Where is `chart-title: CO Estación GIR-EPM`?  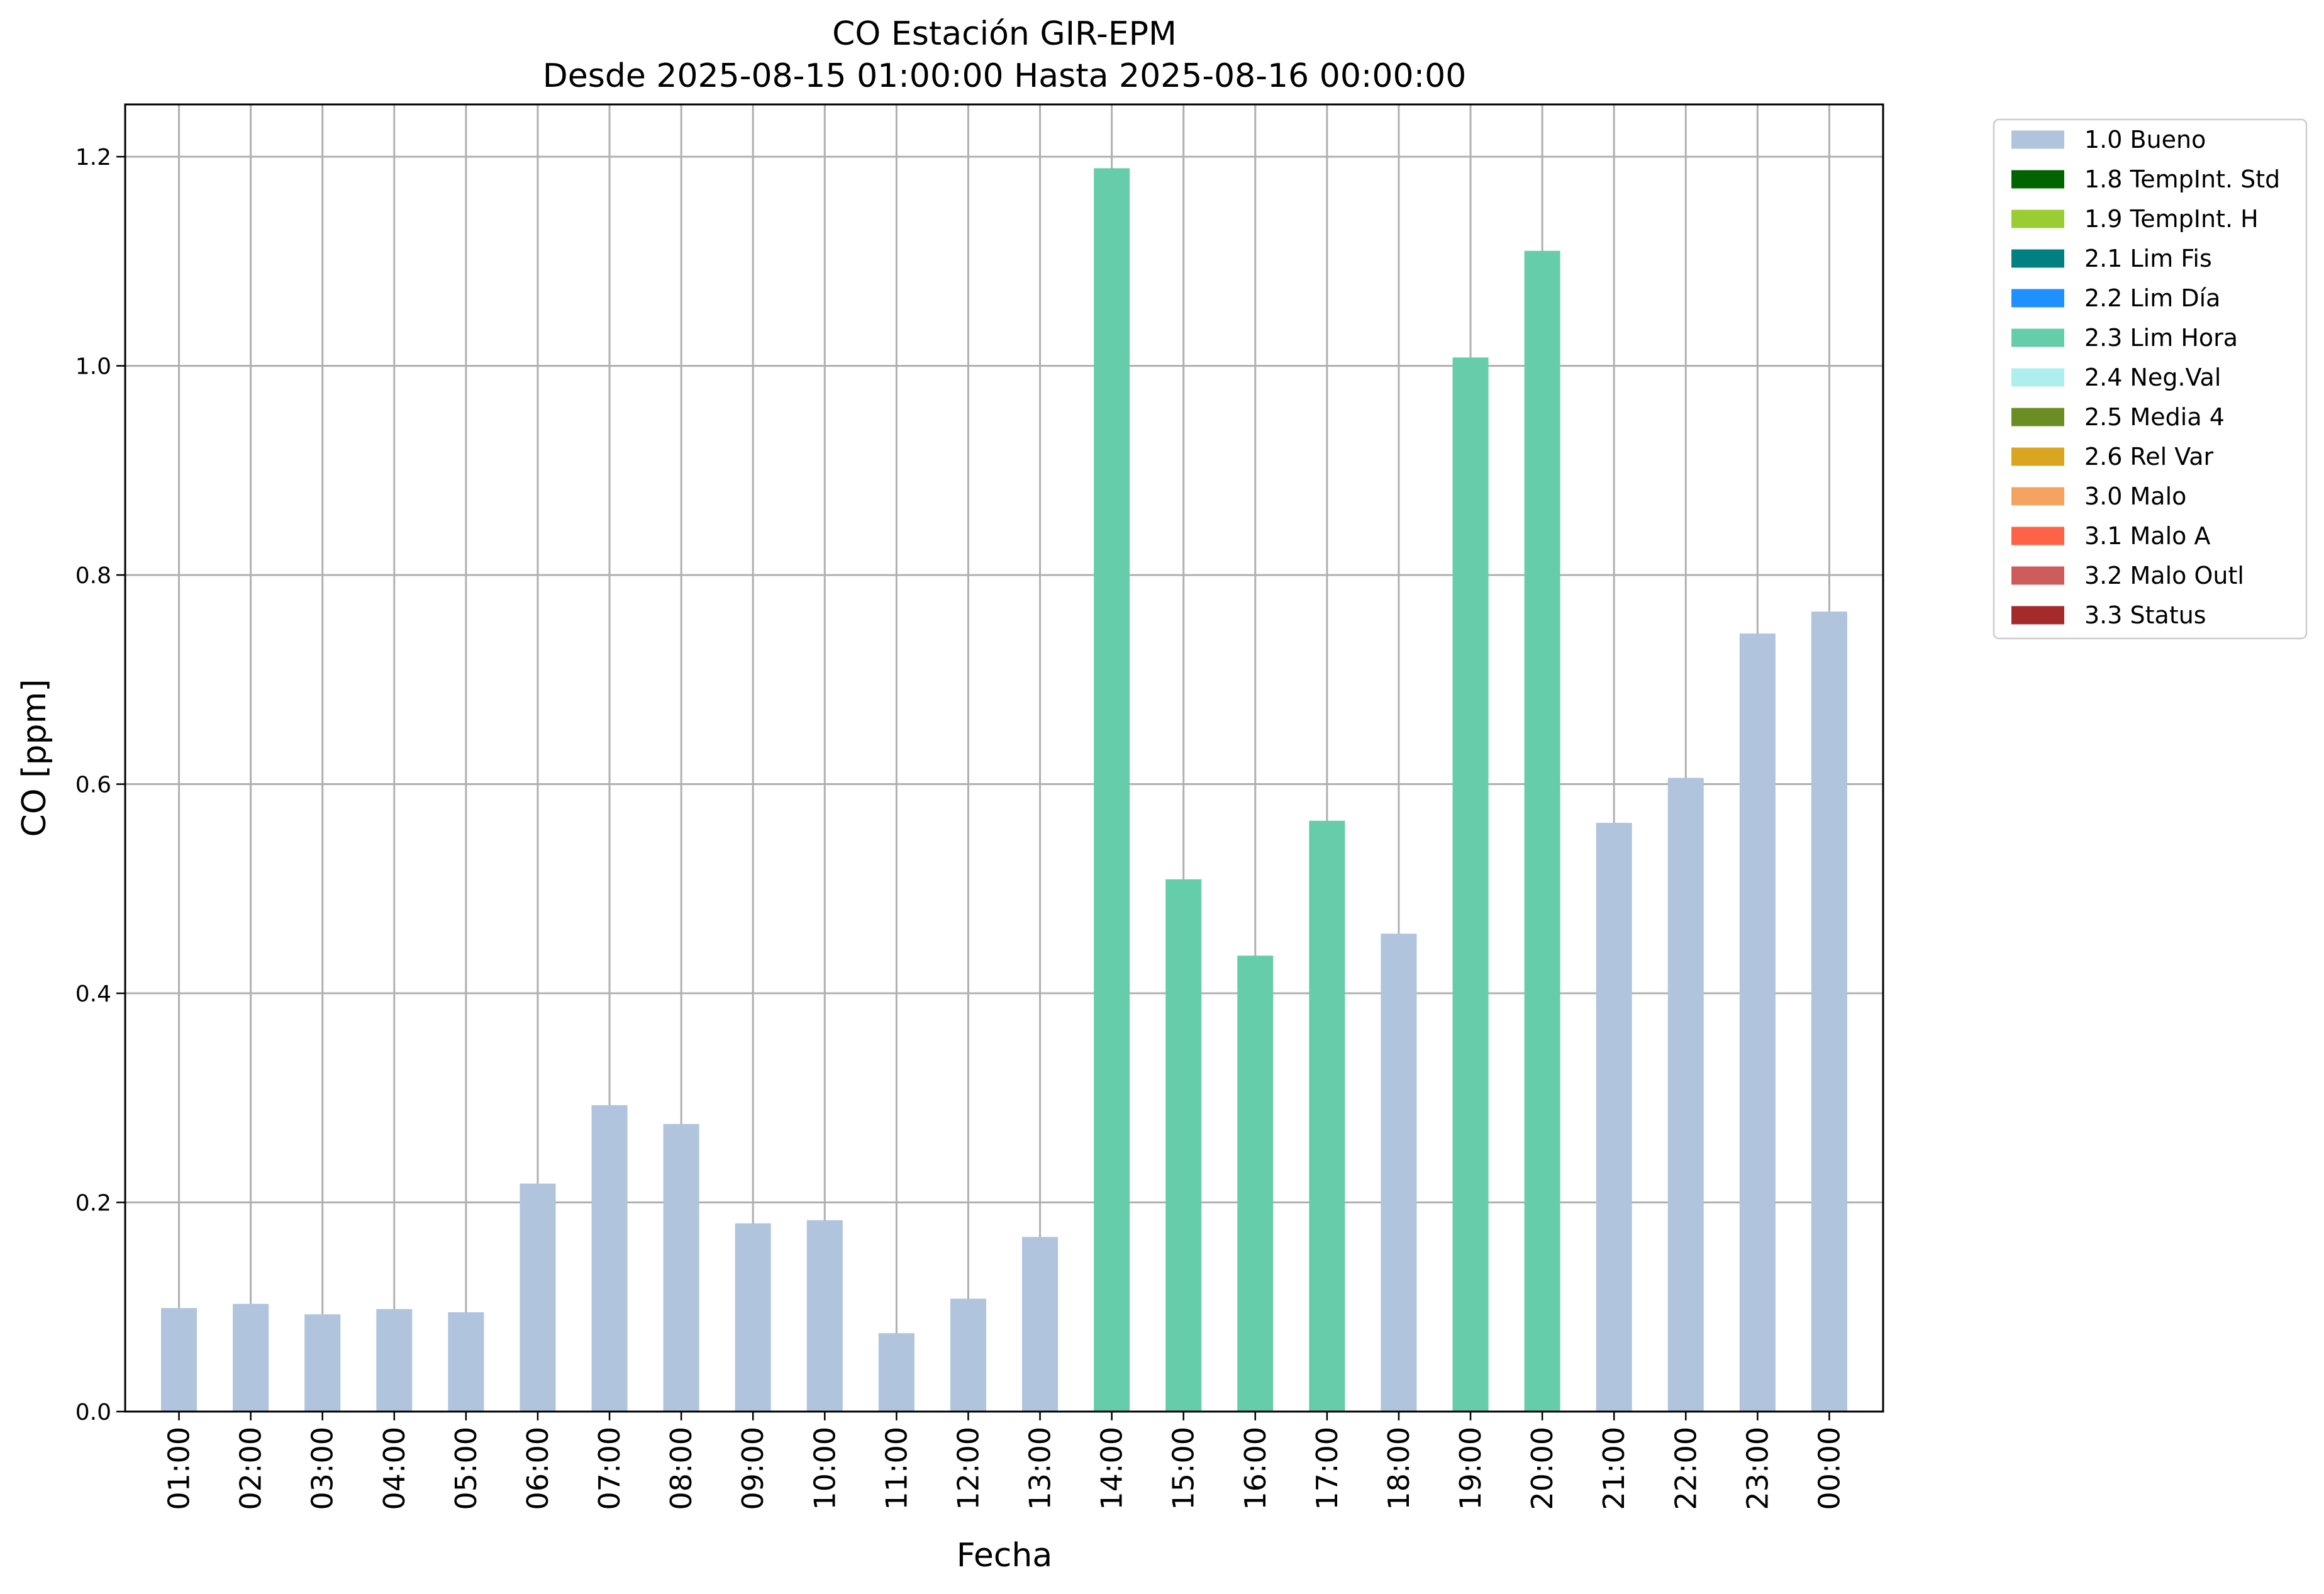
chart-title: CO Estación GIR-EPM is located at coordinates (1004, 34).